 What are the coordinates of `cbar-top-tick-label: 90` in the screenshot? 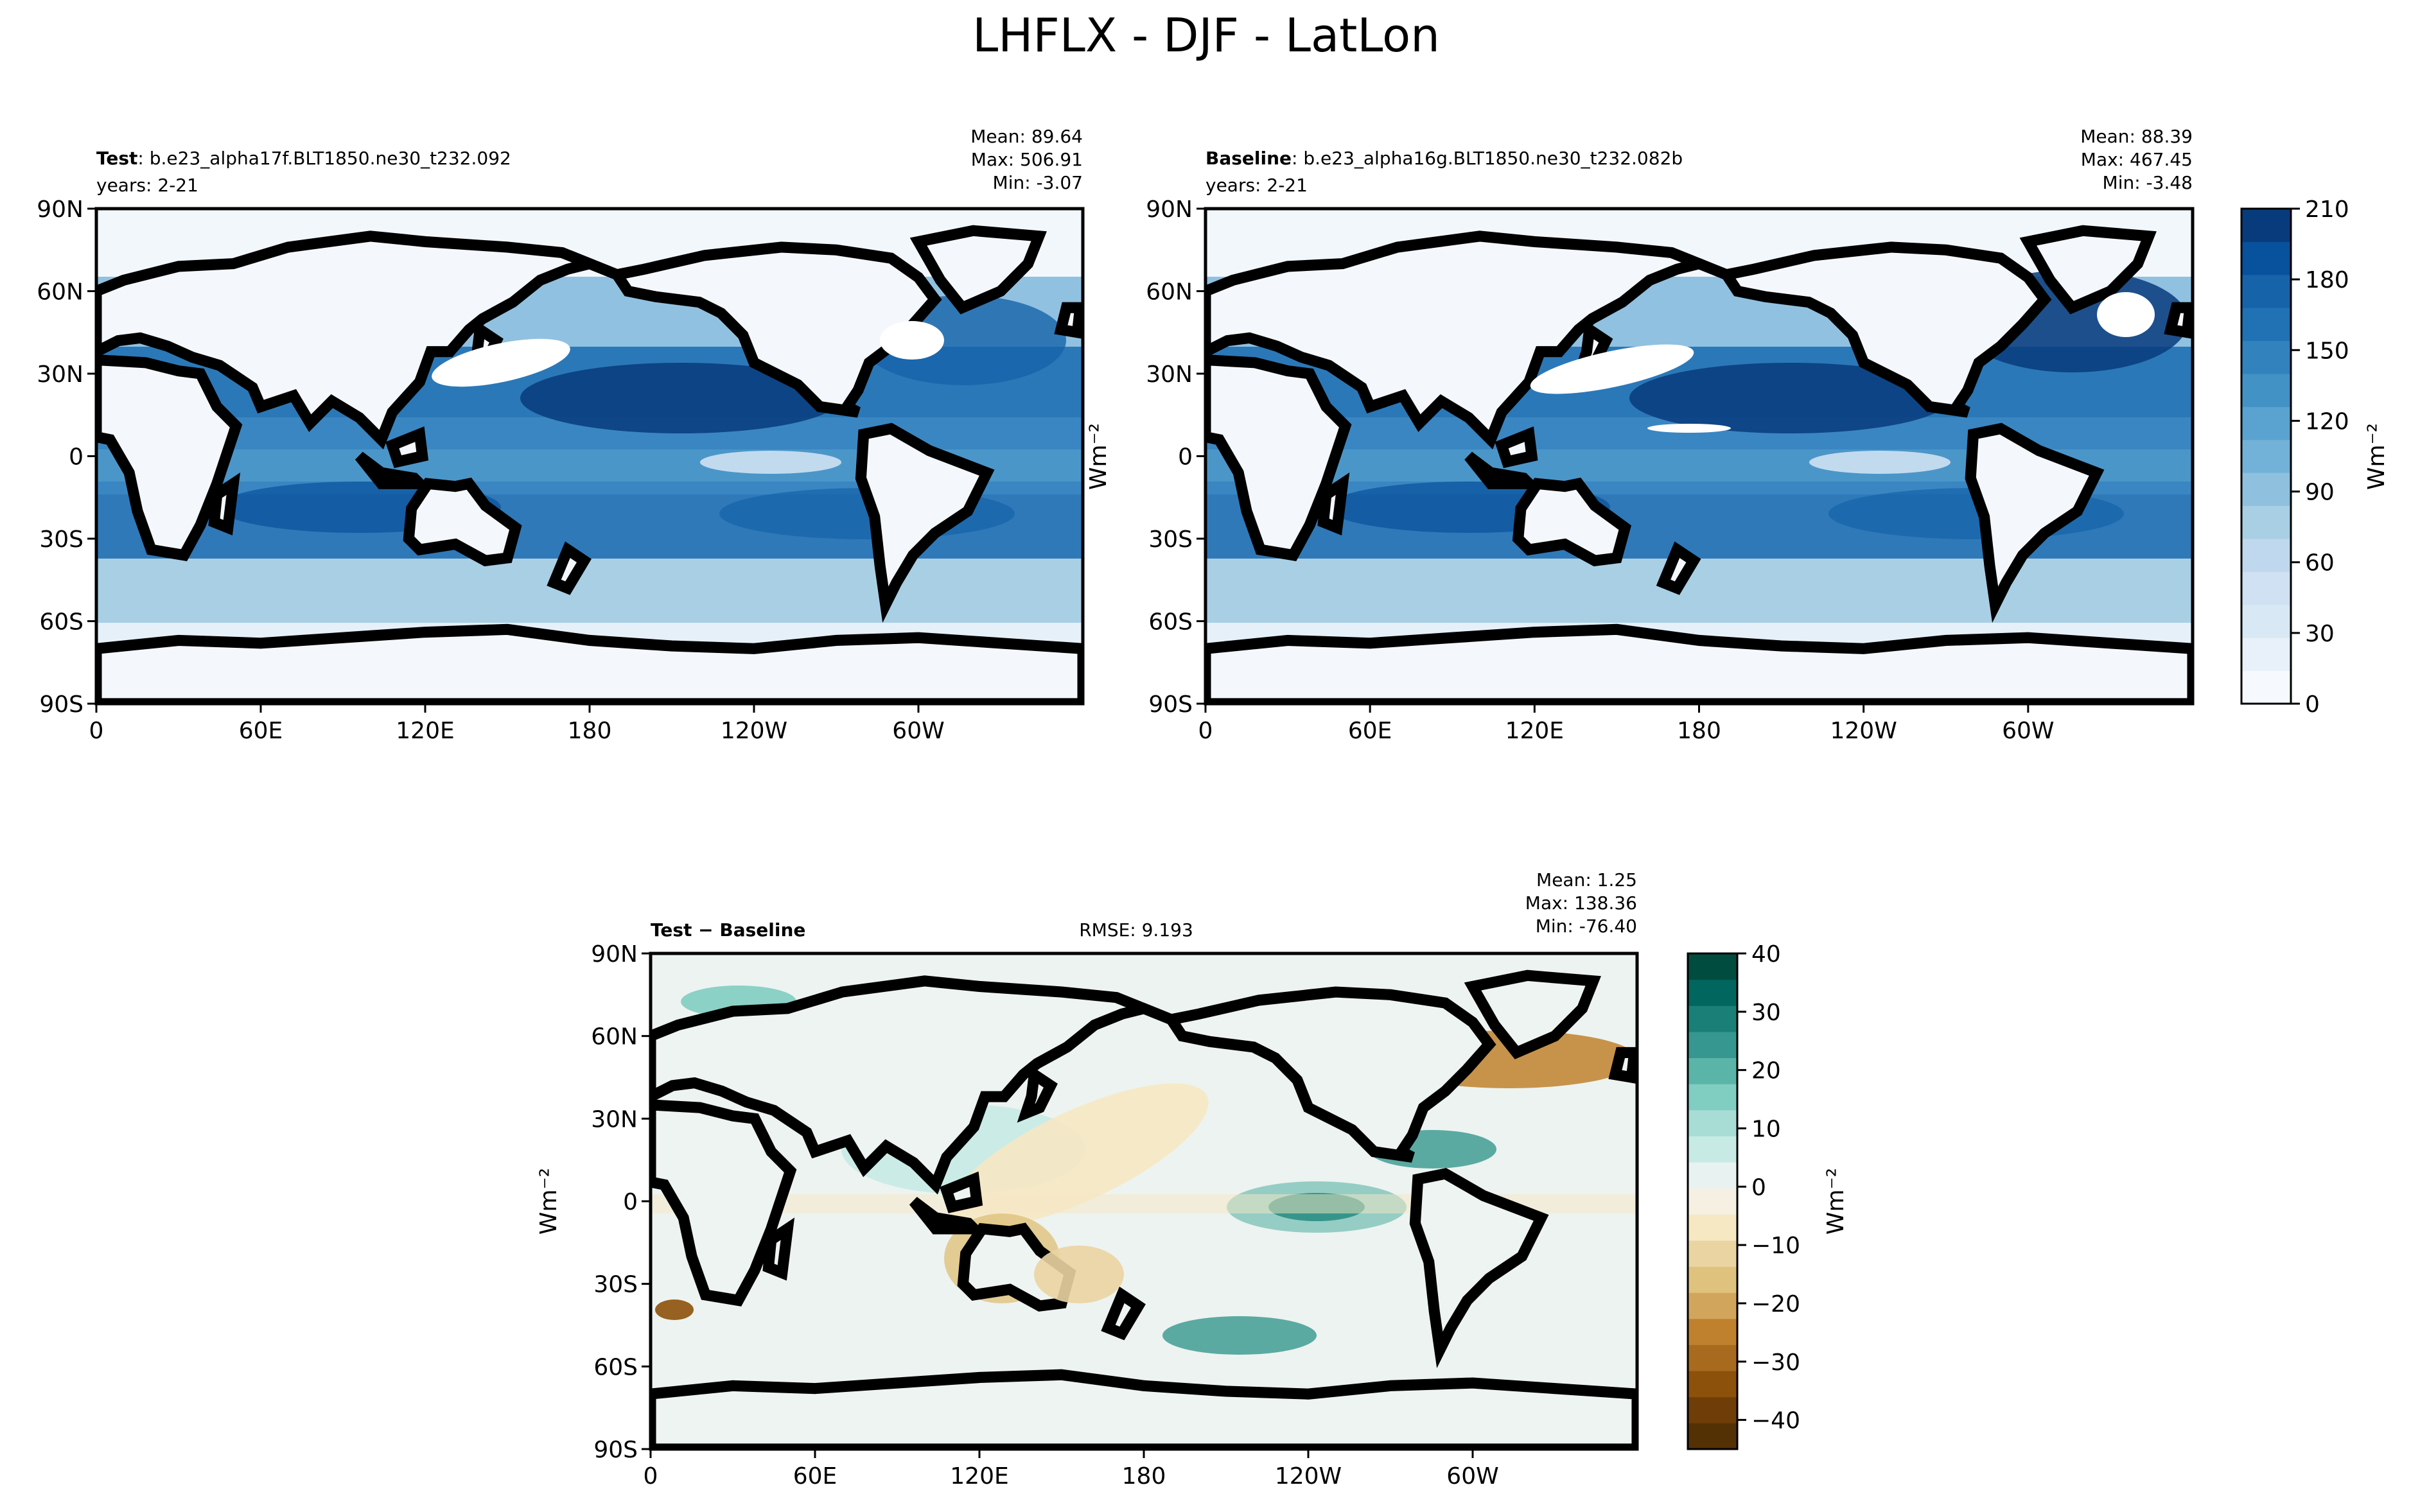 It's located at (2320, 493).